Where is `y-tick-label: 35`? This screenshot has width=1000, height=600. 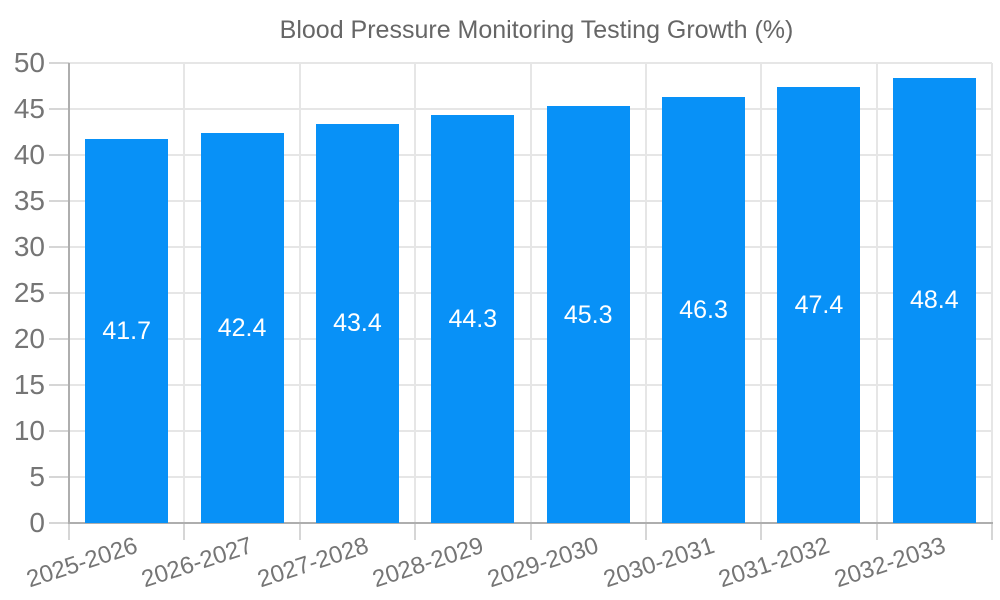 y-tick-label: 35 is located at coordinates (29, 200).